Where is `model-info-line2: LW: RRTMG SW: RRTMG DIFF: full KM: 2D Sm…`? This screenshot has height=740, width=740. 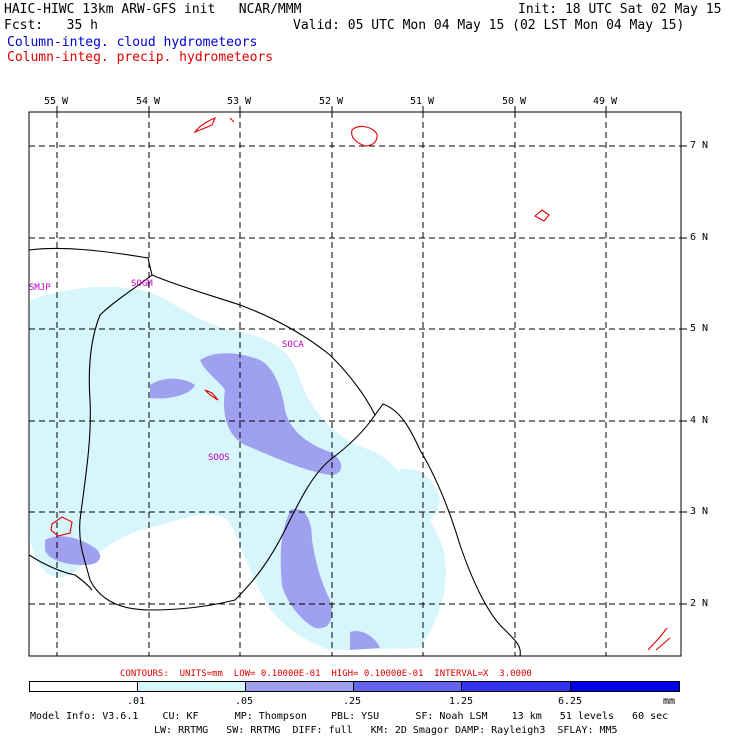
model-info-line2: LW: RRTMG SW: RRTMG DIFF: full KM: 2D Sm… is located at coordinates (386, 730).